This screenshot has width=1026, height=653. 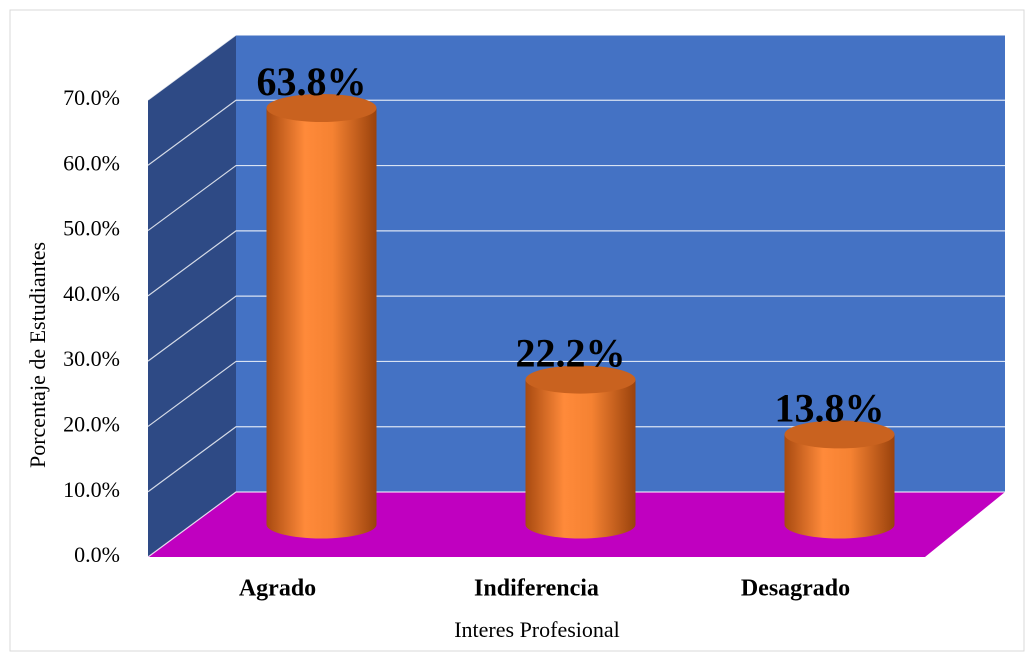 What do you see at coordinates (571, 353) in the screenshot?
I see `value-label: 22.2%` at bounding box center [571, 353].